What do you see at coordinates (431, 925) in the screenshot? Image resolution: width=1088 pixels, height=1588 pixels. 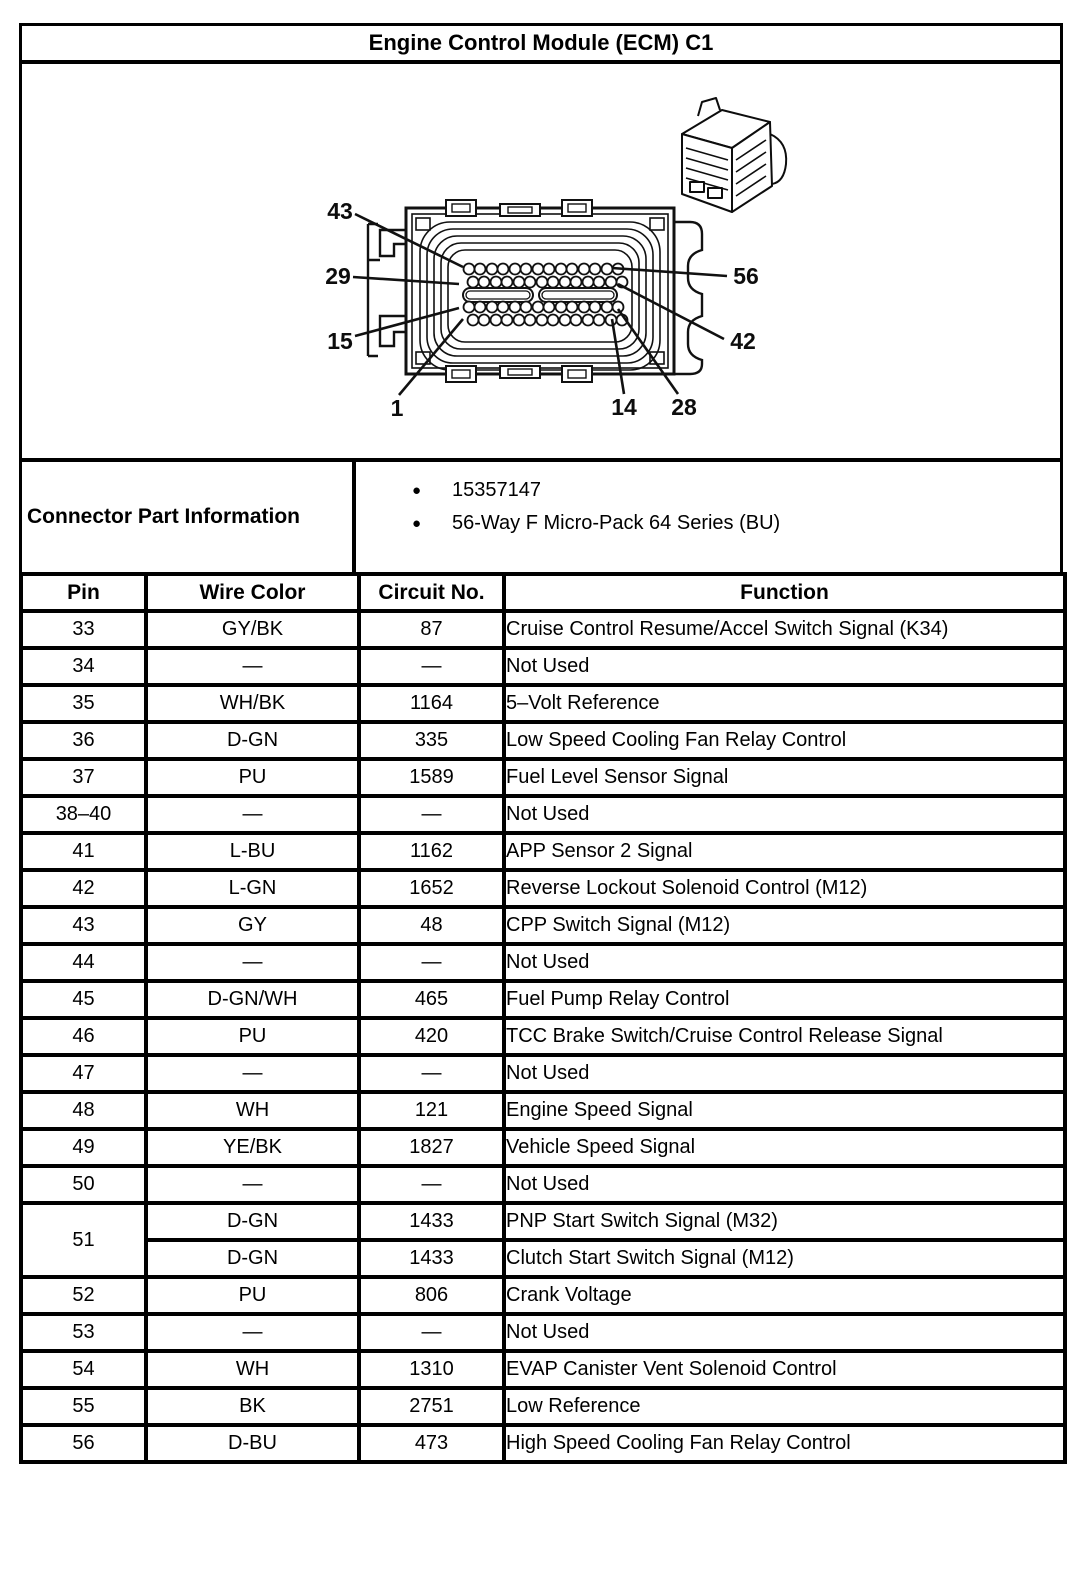 I see `circuit-no-cell: 48` at bounding box center [431, 925].